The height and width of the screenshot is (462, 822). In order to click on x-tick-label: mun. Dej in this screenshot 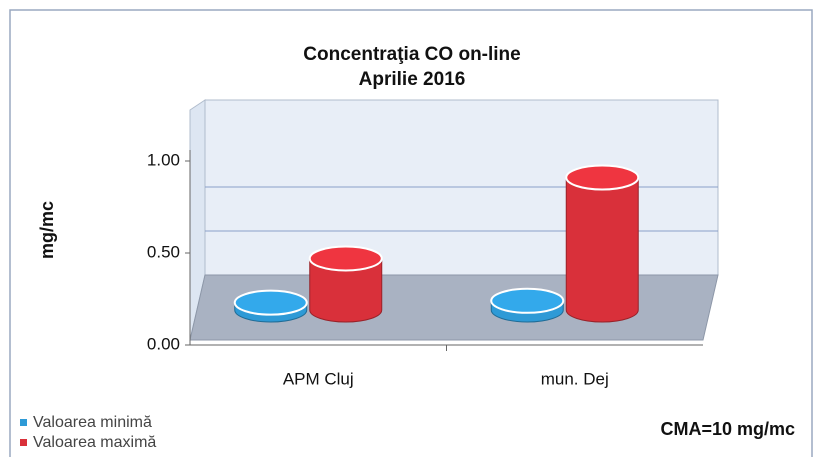, I will do `click(575, 378)`.